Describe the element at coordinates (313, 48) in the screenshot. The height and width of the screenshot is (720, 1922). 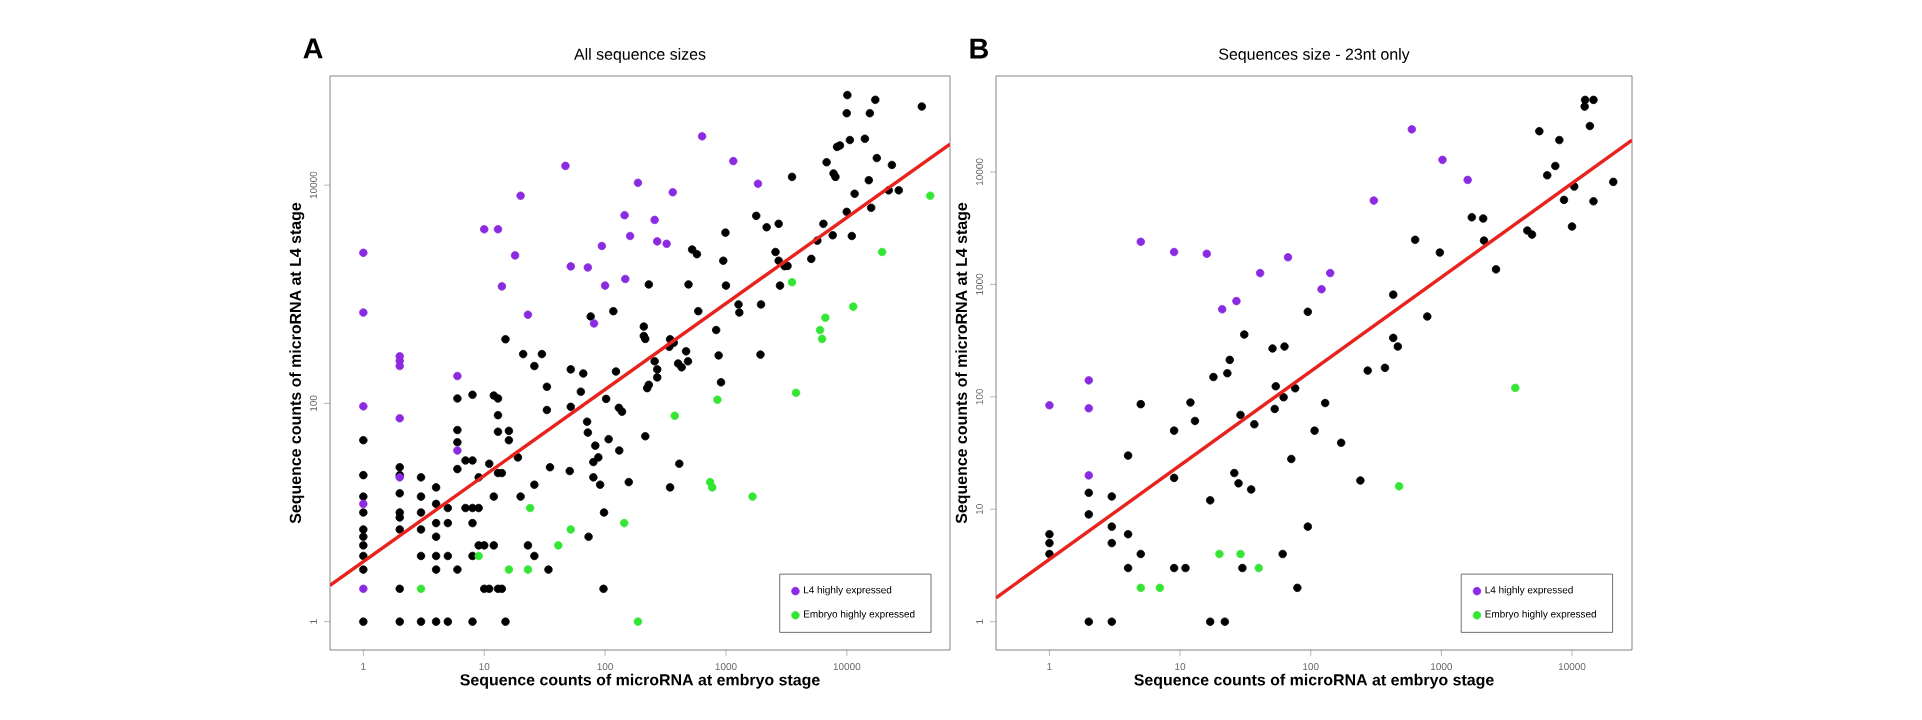
I see `text: A` at that location.